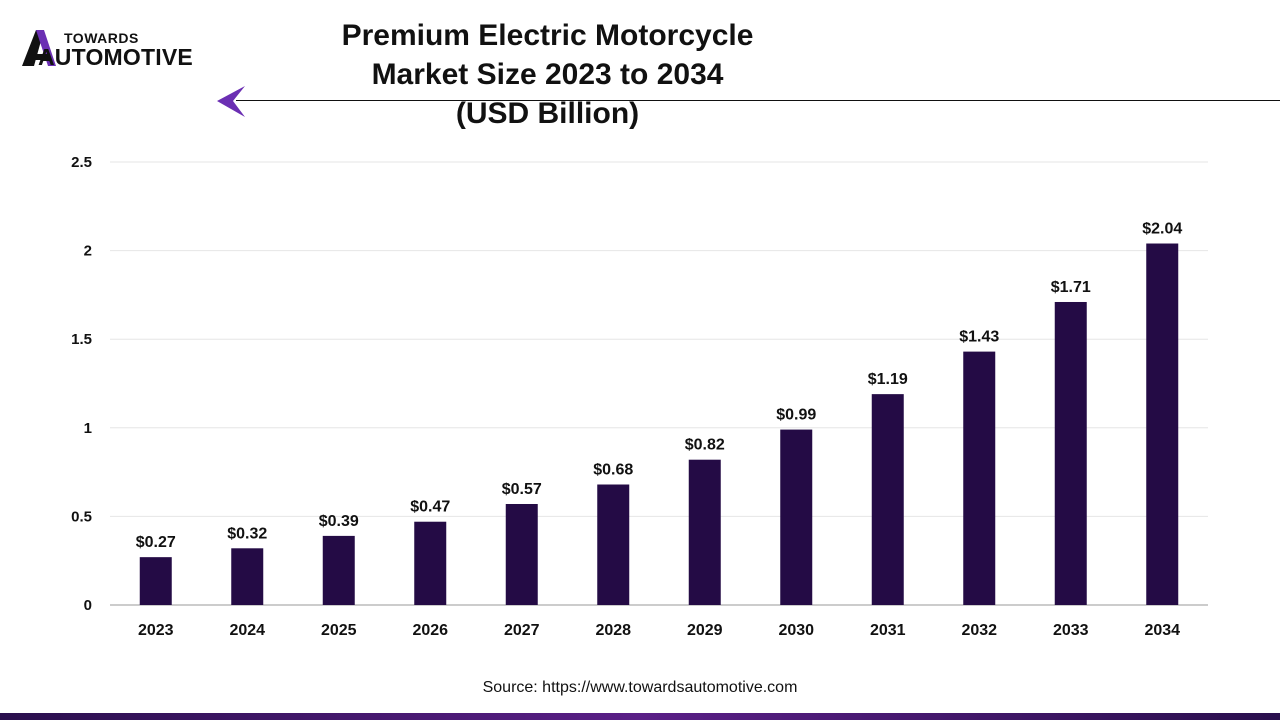 Image resolution: width=1280 pixels, height=720 pixels. I want to click on y-tick-label: 1.5, so click(81, 339).